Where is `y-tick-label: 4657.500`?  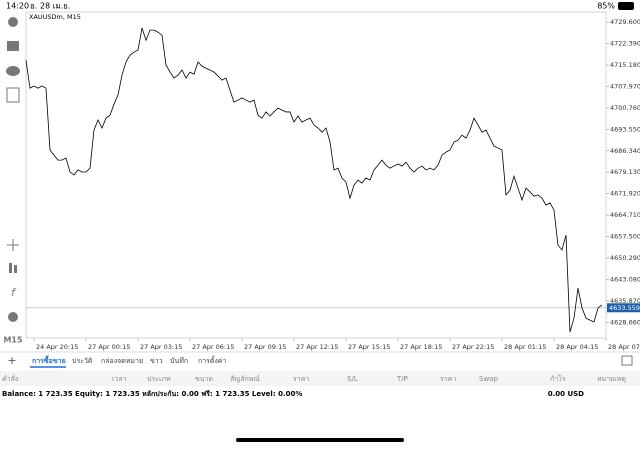
y-tick-label: 4657.500 is located at coordinates (625, 237).